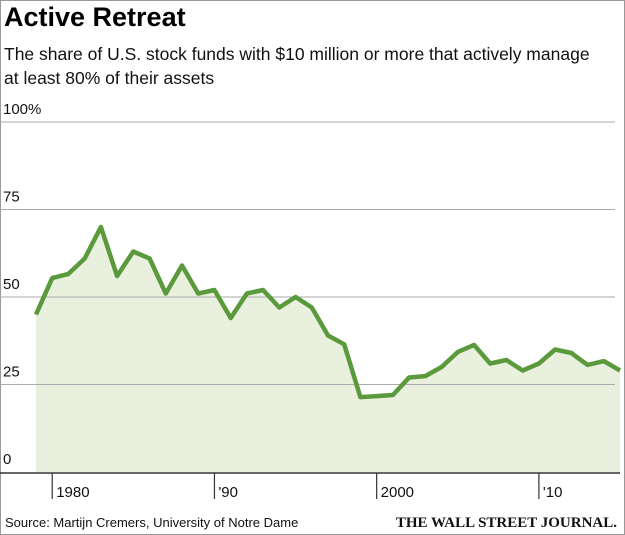  What do you see at coordinates (397, 492) in the screenshot?
I see `x-tick-label: 2000` at bounding box center [397, 492].